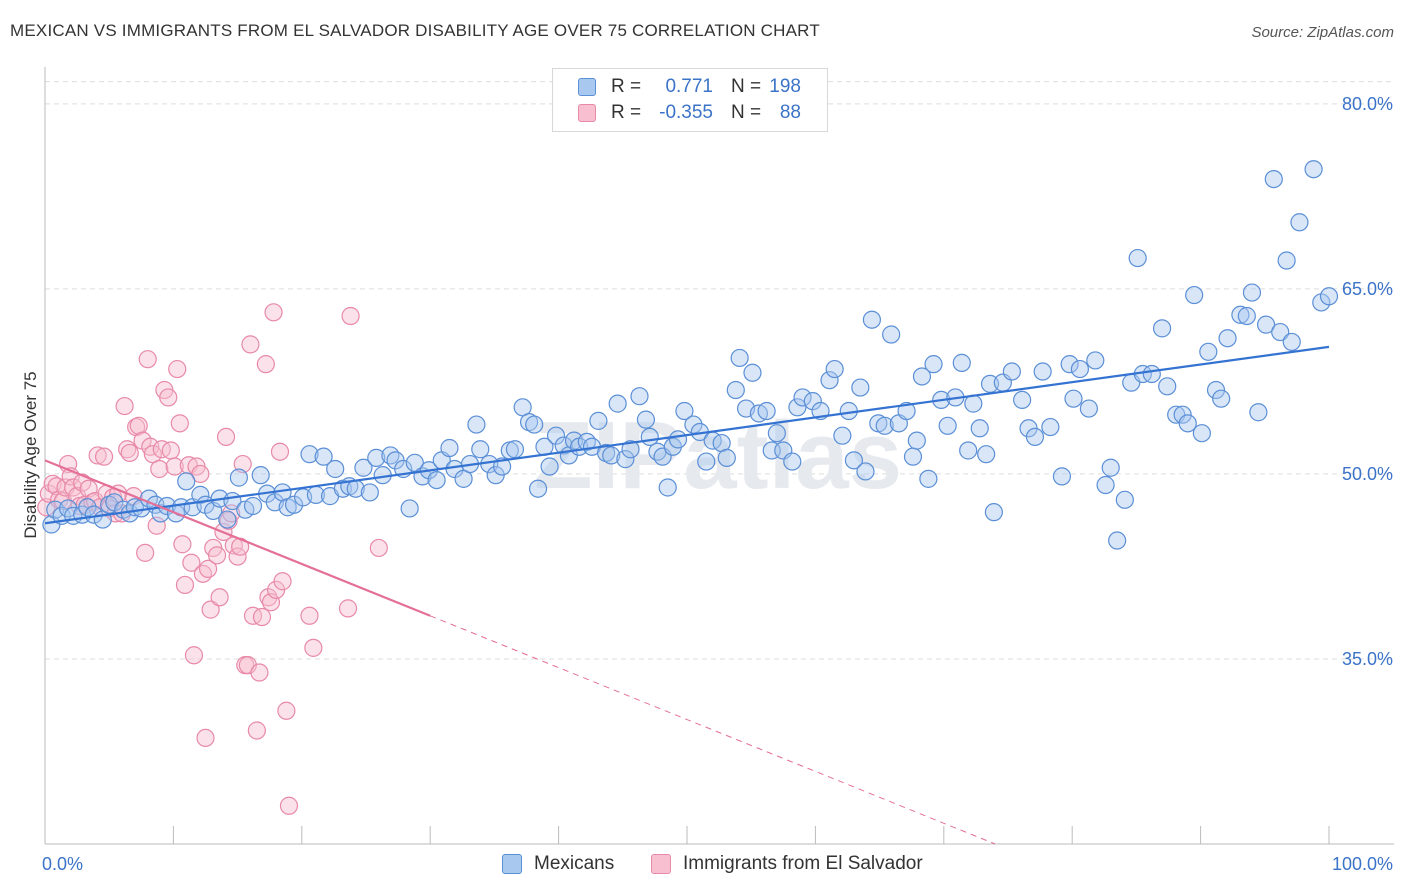  What do you see at coordinates (212, 559) in the screenshot?
I see `series-el-salvador-points` at bounding box center [212, 559].